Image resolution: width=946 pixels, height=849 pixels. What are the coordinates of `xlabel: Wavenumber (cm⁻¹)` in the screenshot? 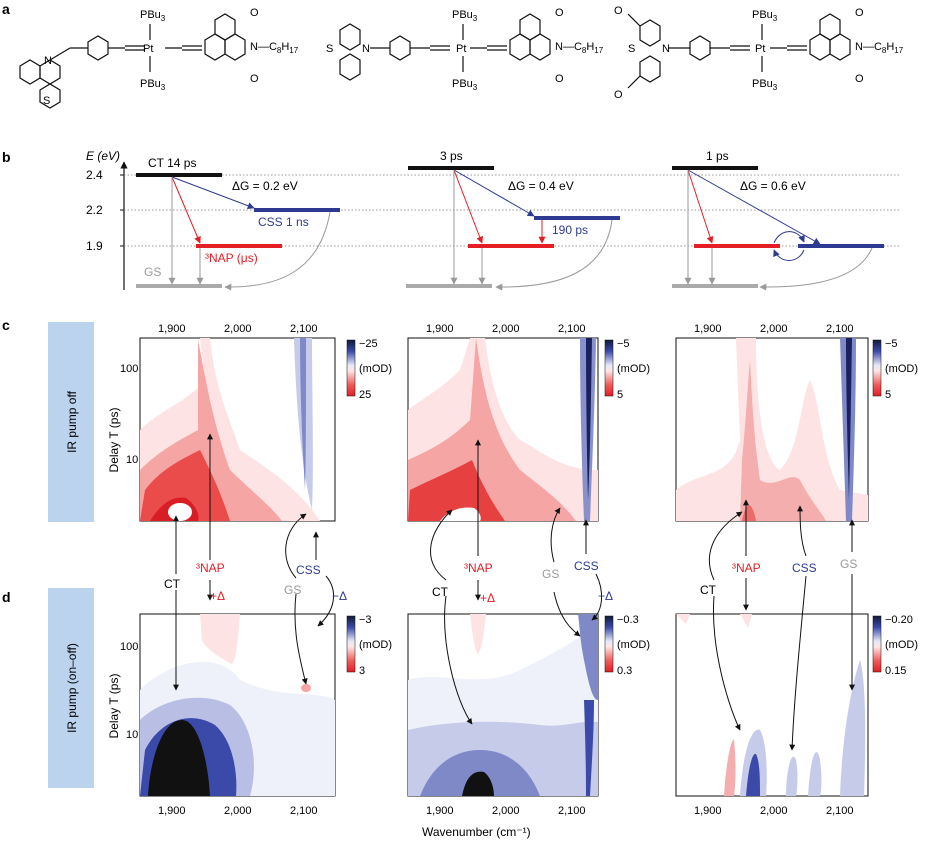 It's located at (476, 832).